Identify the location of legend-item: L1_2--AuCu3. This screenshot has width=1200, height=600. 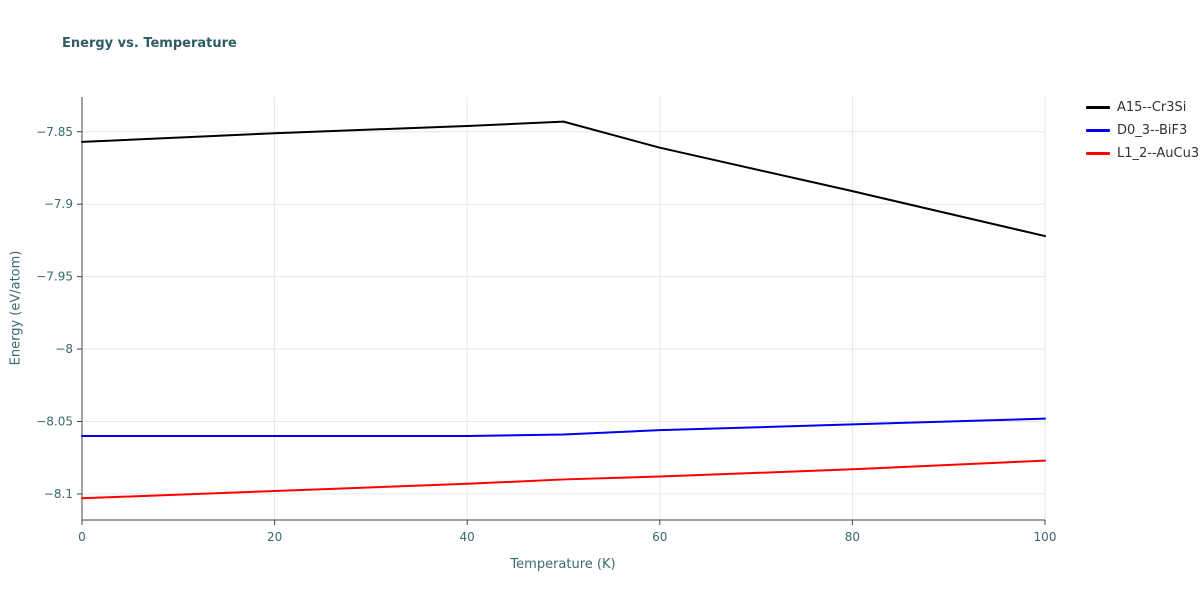
(1142, 153).